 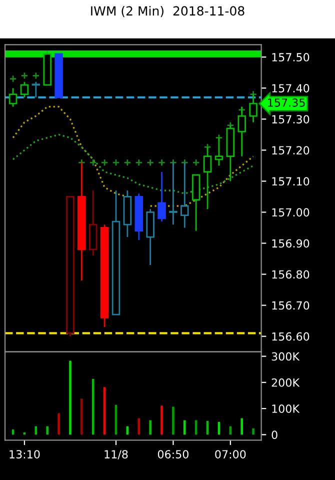 What do you see at coordinates (291, 57) in the screenshot?
I see `y-tick-label: 157.50` at bounding box center [291, 57].